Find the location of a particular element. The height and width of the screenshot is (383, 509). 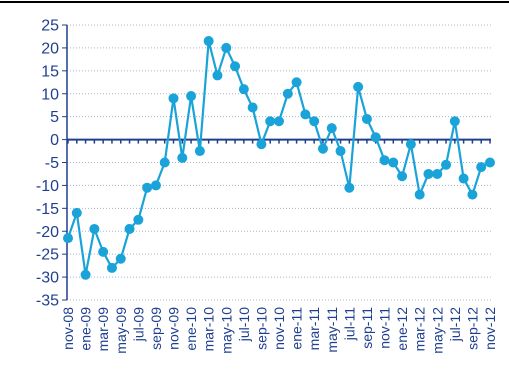

x-tick-label: may-10 is located at coordinates (226, 330).